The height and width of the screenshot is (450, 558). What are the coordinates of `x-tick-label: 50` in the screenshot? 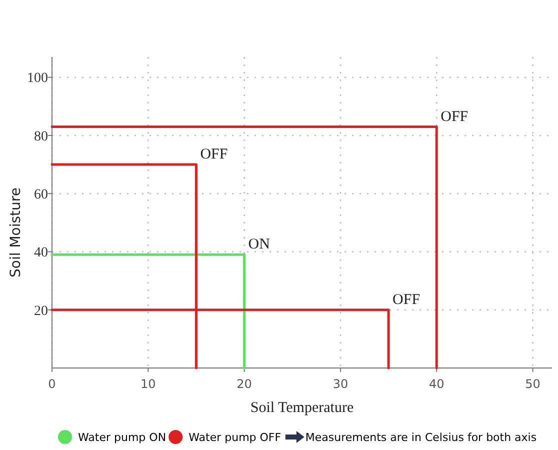 It's located at (532, 384).